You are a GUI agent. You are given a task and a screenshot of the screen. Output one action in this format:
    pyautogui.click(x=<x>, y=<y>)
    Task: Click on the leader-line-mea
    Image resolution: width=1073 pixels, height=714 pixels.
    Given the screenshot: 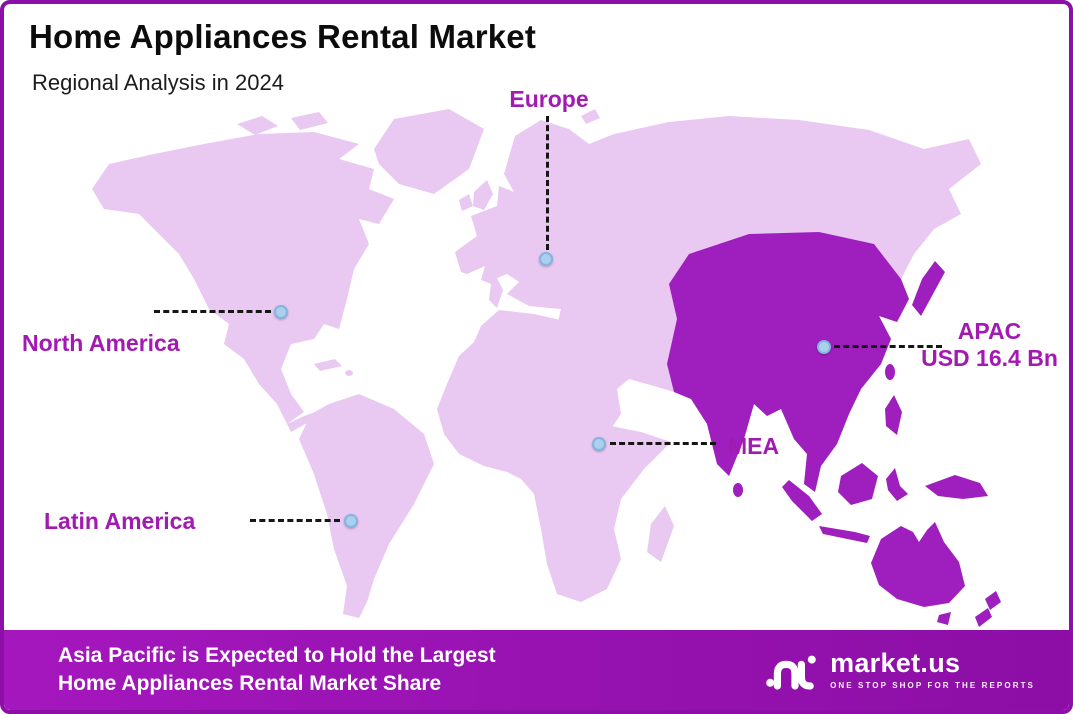 What is the action you would take?
    pyautogui.click(x=663, y=443)
    